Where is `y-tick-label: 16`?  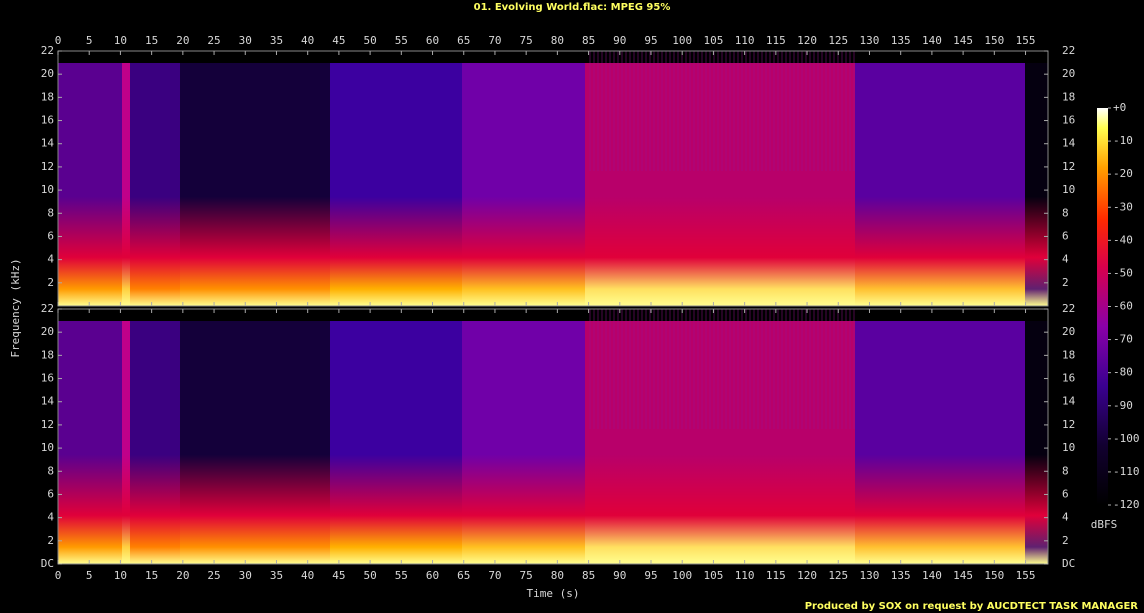 y-tick-label: 16 is located at coordinates (47, 120).